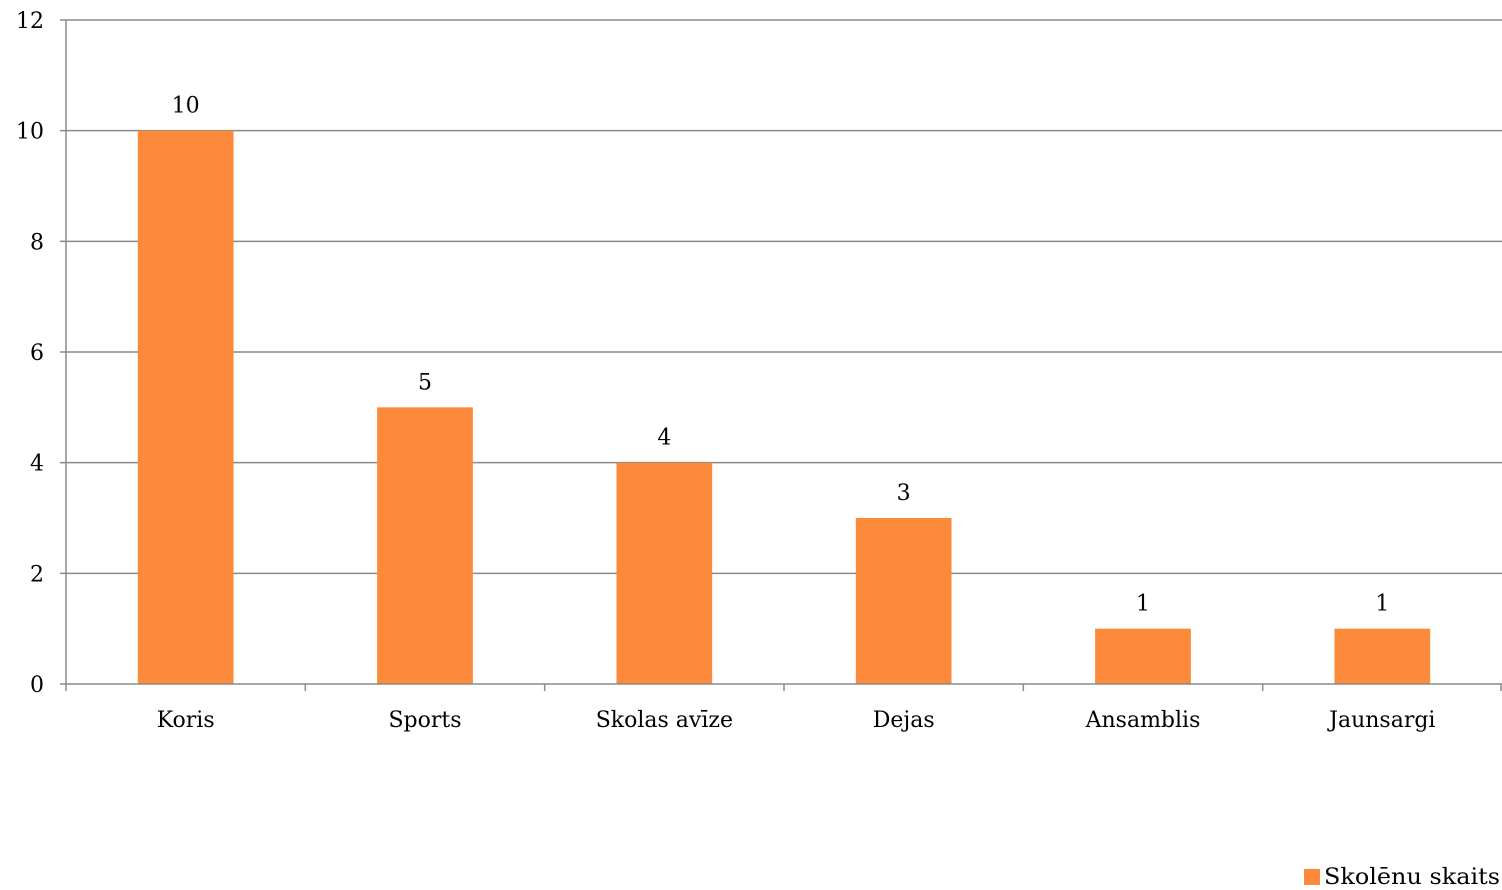 The height and width of the screenshot is (890, 1502). What do you see at coordinates (664, 438) in the screenshot?
I see `data-label: 4` at bounding box center [664, 438].